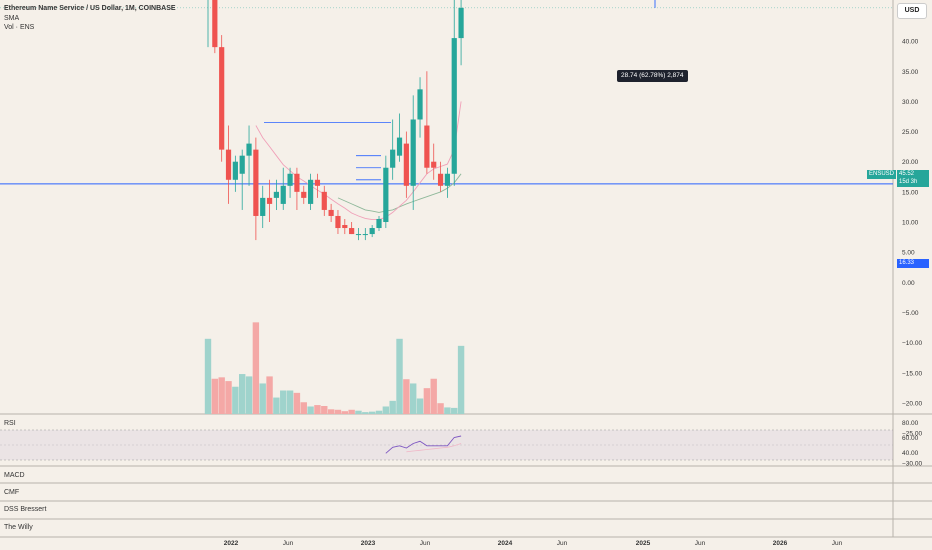 The image size is (932, 550). What do you see at coordinates (910, 438) in the screenshot?
I see `rsi-axis-tick: 60.00` at bounding box center [910, 438].